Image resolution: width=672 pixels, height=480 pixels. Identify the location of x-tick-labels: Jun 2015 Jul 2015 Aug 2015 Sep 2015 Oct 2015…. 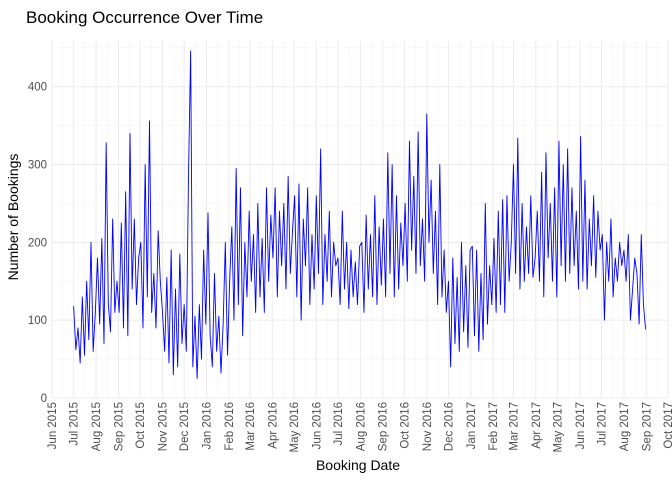
(359, 427).